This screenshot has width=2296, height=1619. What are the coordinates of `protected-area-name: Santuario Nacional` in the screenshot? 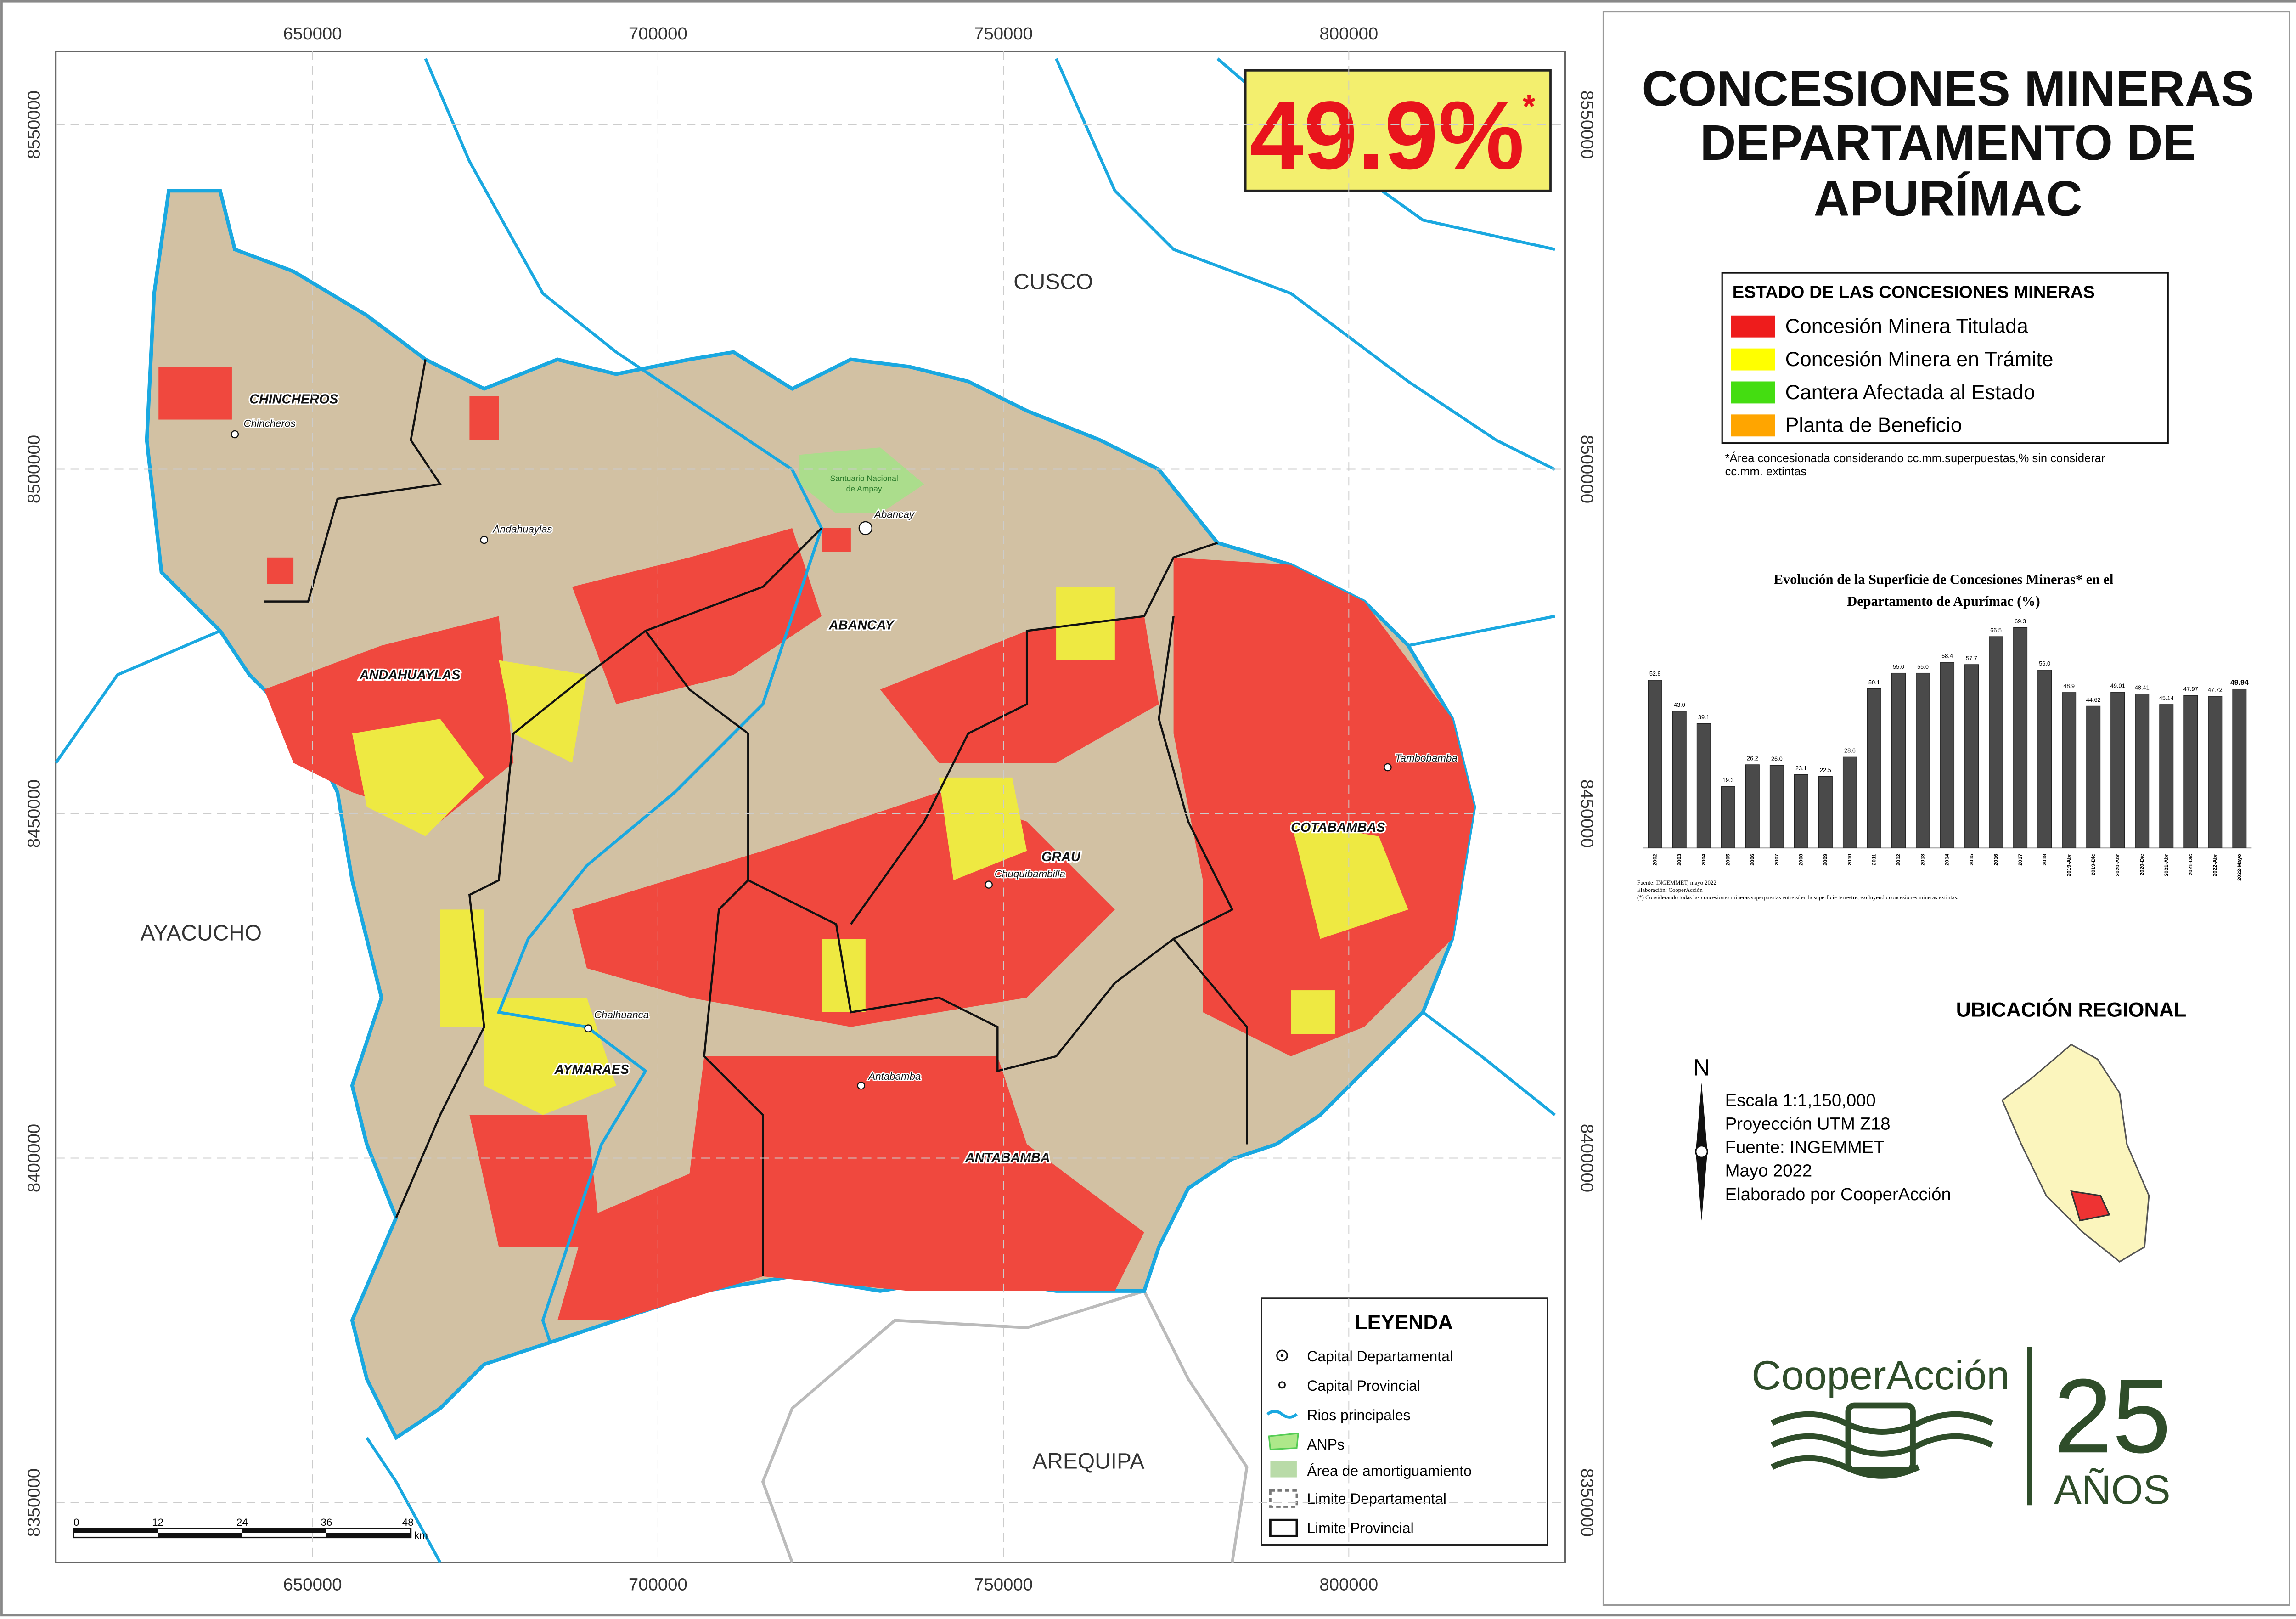 It's located at (864, 478).